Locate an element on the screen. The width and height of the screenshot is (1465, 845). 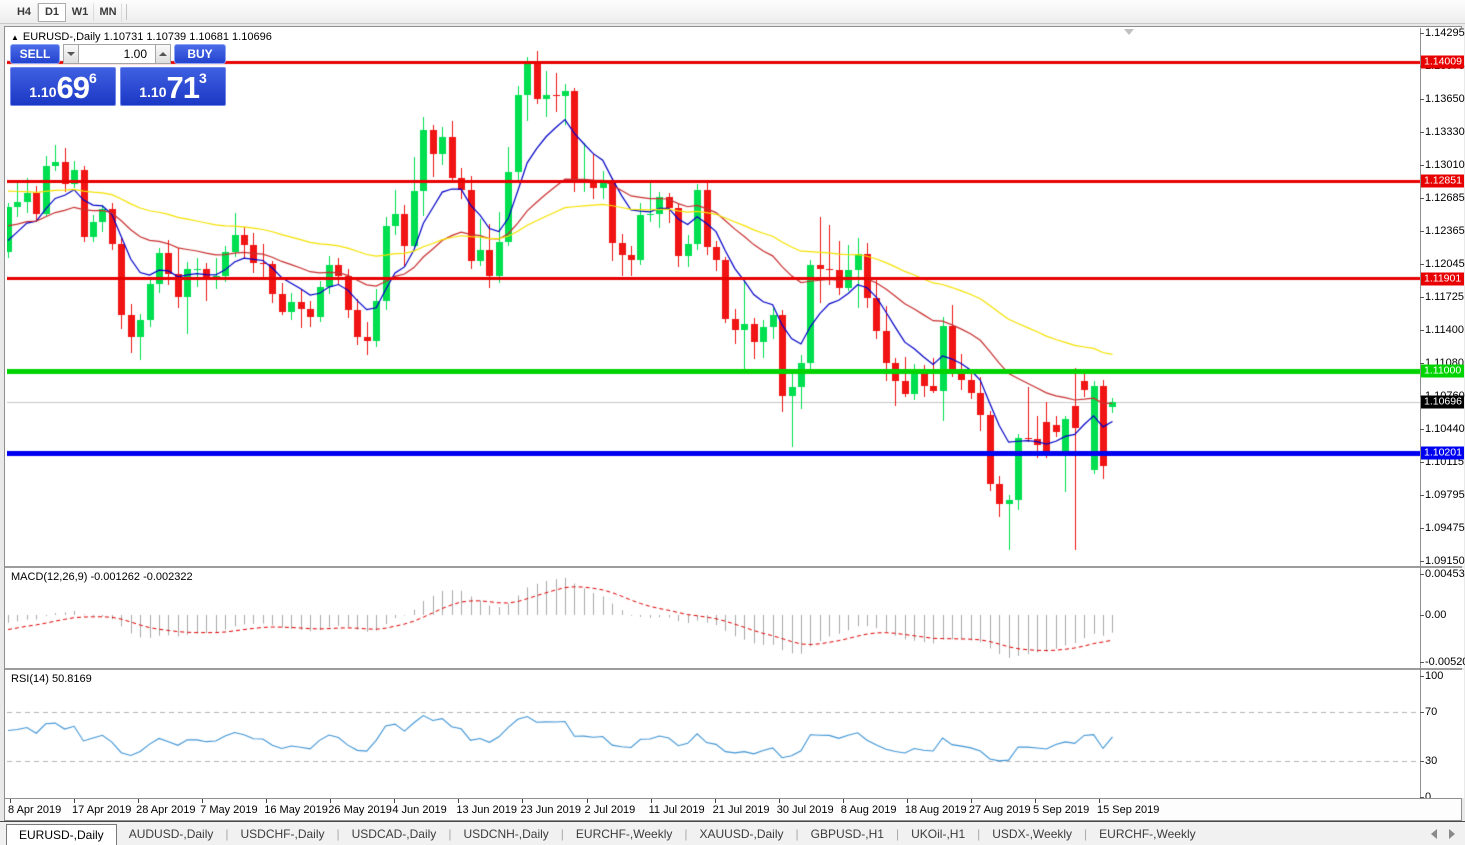
price-level-badge: 1.11000 is located at coordinates (1442, 371).